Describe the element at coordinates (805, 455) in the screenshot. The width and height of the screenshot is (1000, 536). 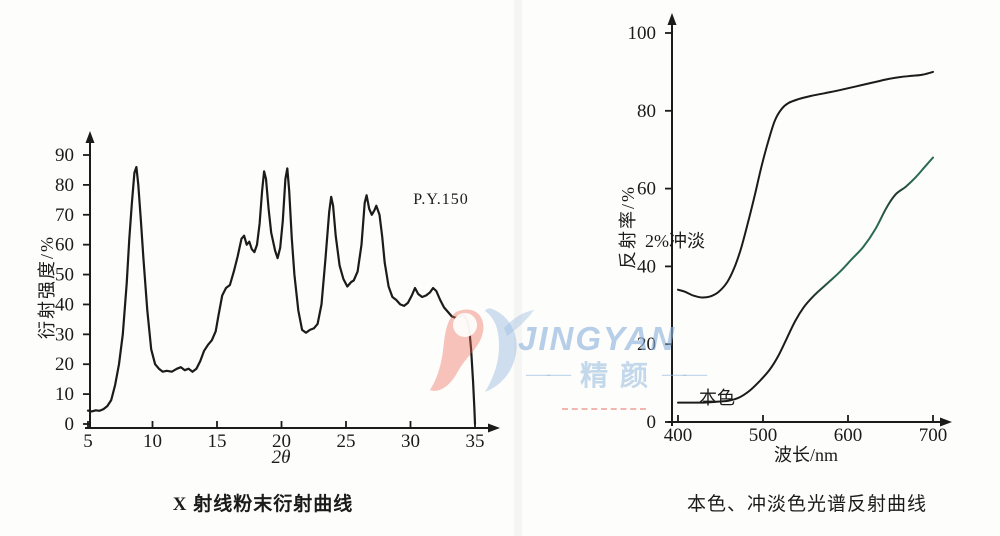
I see `reflectance-x-axis-label: 波长/nm` at that location.